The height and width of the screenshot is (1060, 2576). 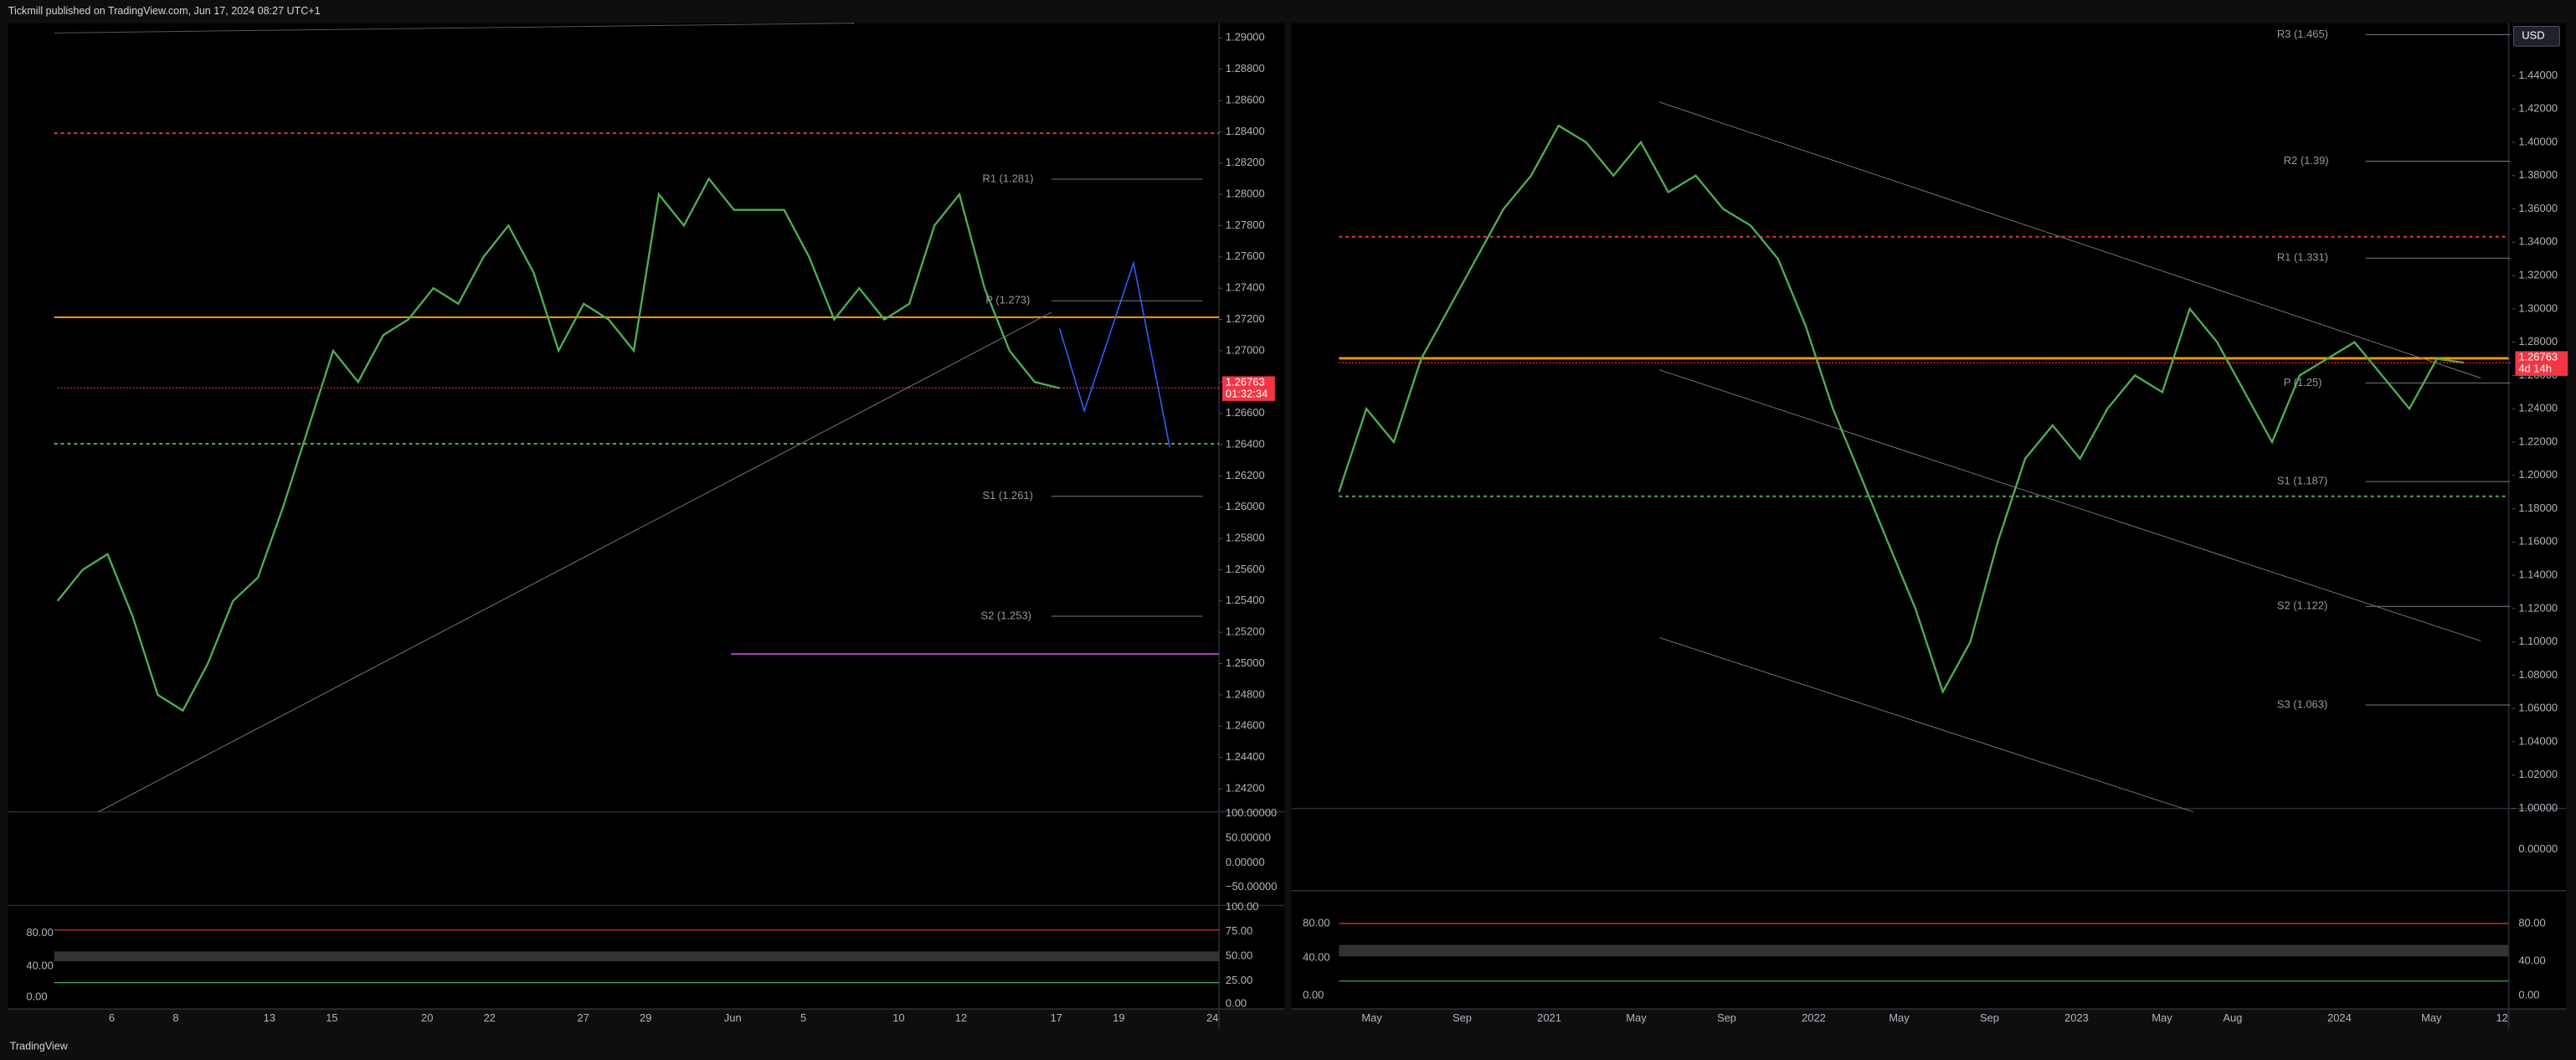 I want to click on time-label: Sep, so click(x=1727, y=1018).